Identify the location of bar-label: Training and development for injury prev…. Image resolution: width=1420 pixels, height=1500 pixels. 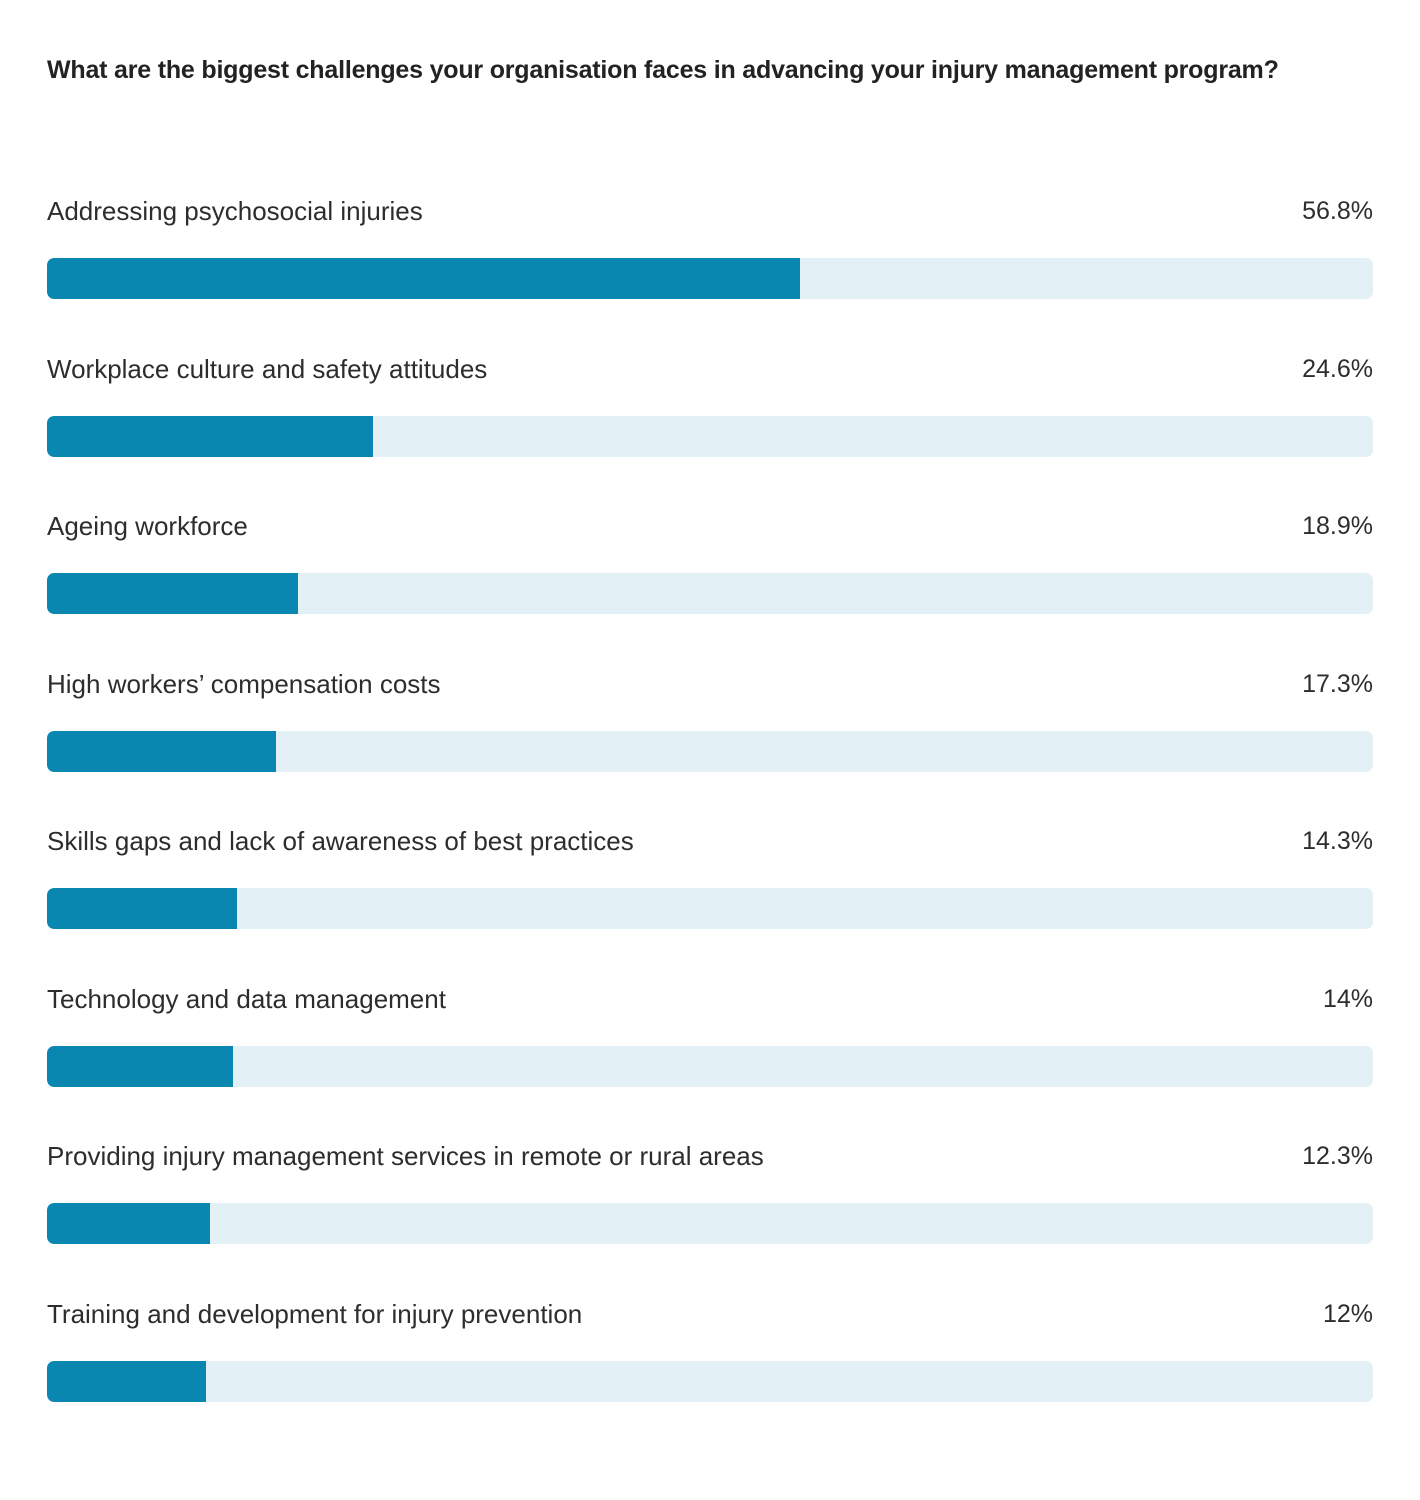
(315, 1314).